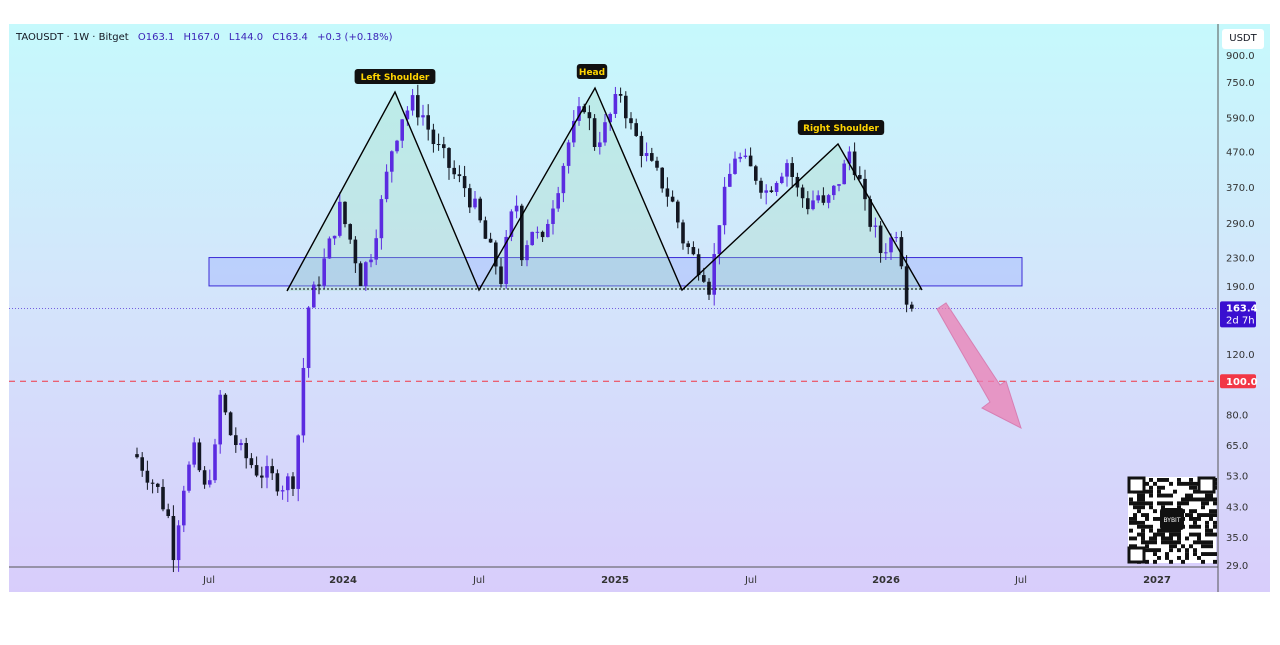  What do you see at coordinates (1239, 314) in the screenshot?
I see `current-price-tag: 163.42d 7h` at bounding box center [1239, 314].